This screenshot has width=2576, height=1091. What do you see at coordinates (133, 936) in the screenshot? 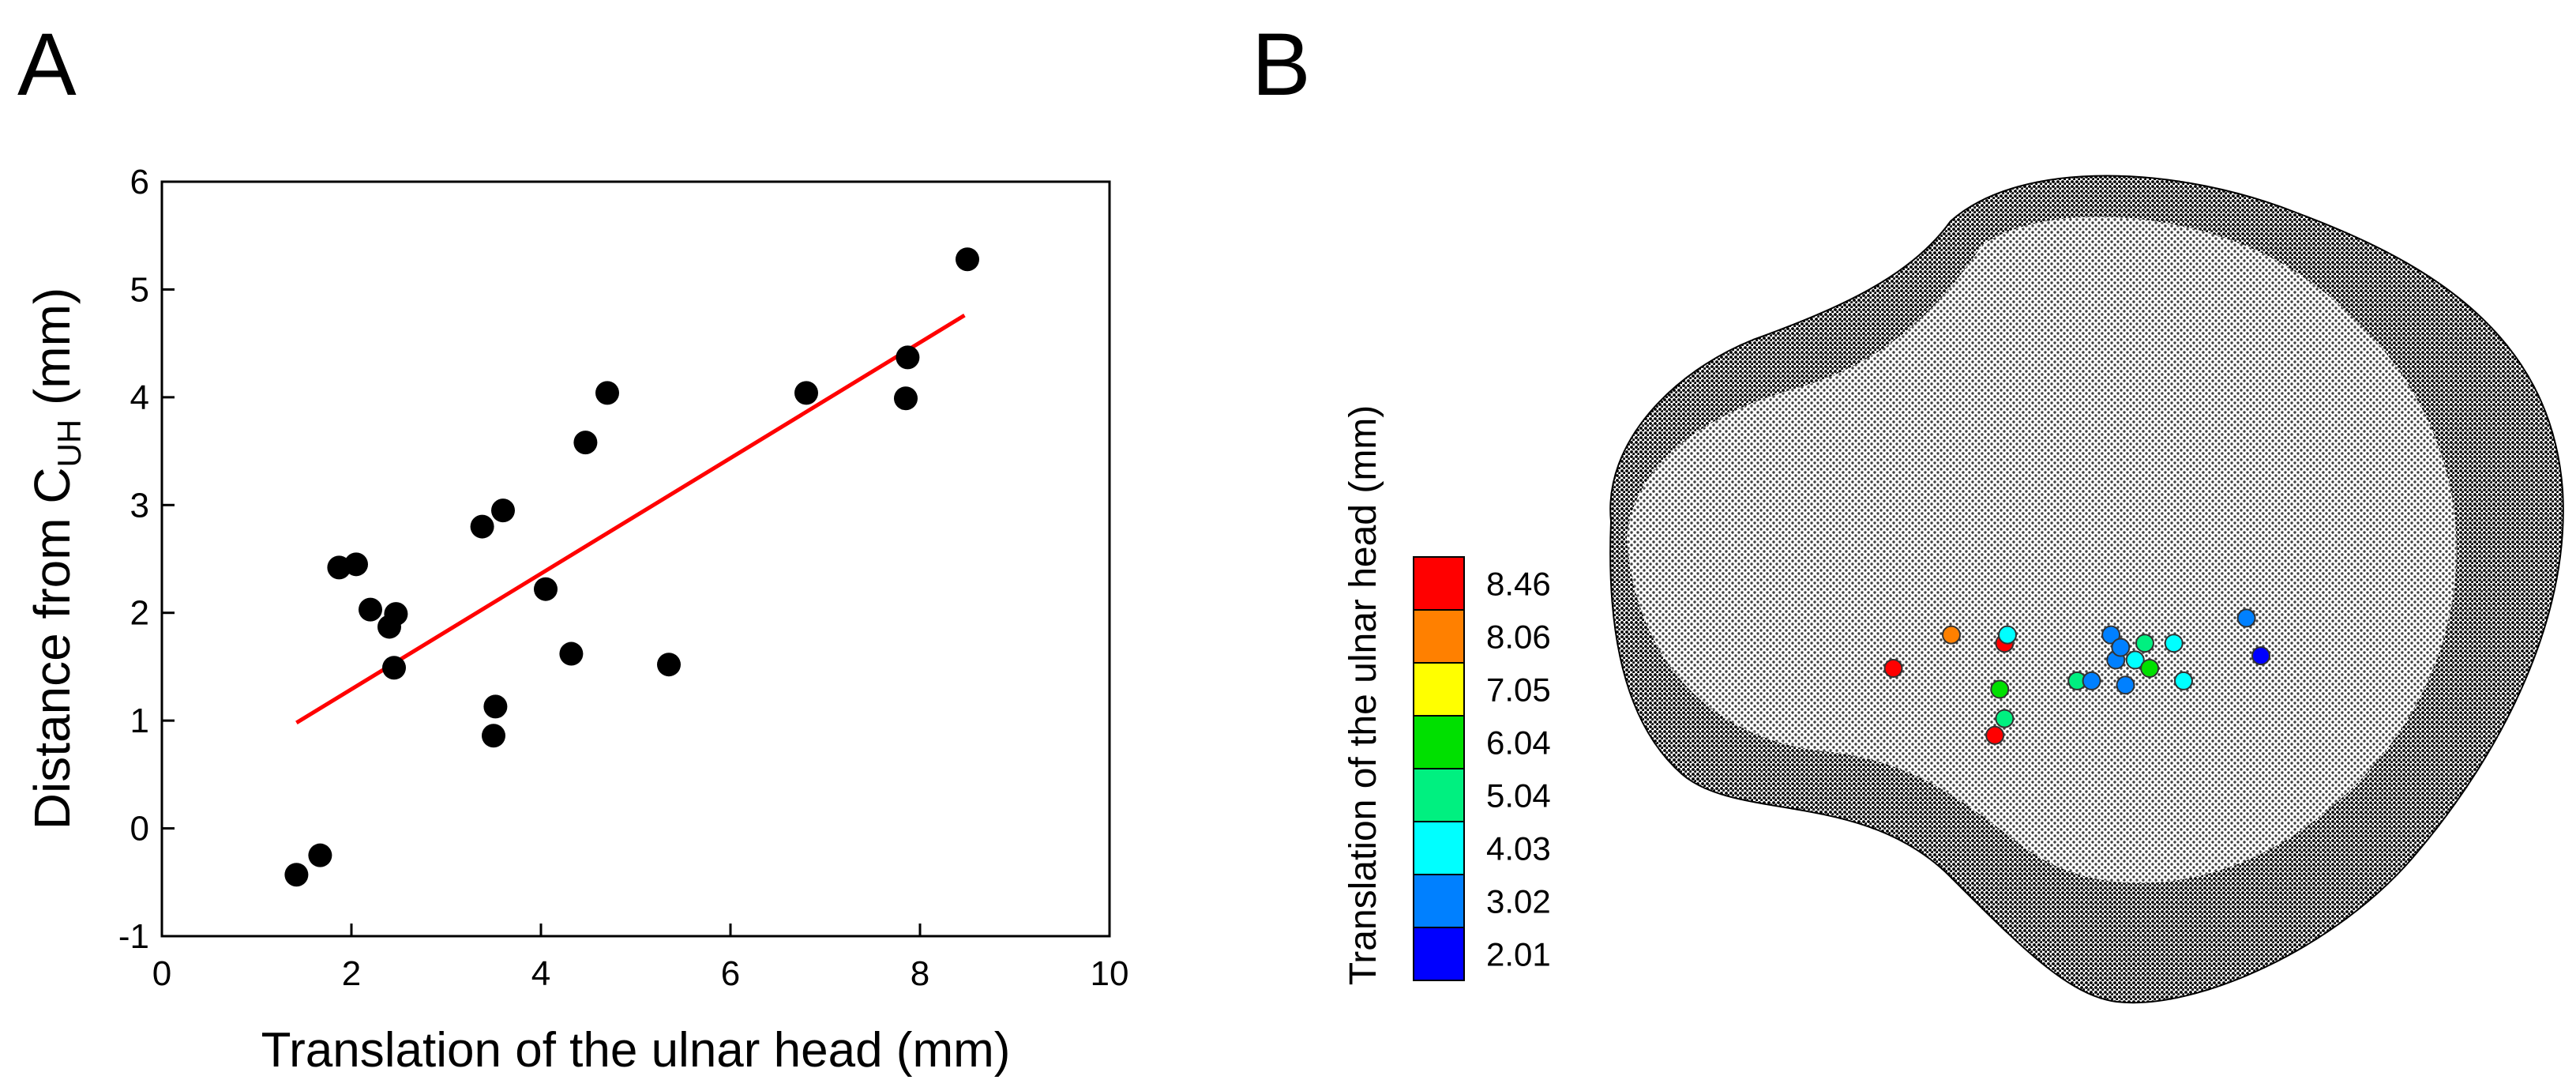
I see `y-tick-label: -1` at bounding box center [133, 936].